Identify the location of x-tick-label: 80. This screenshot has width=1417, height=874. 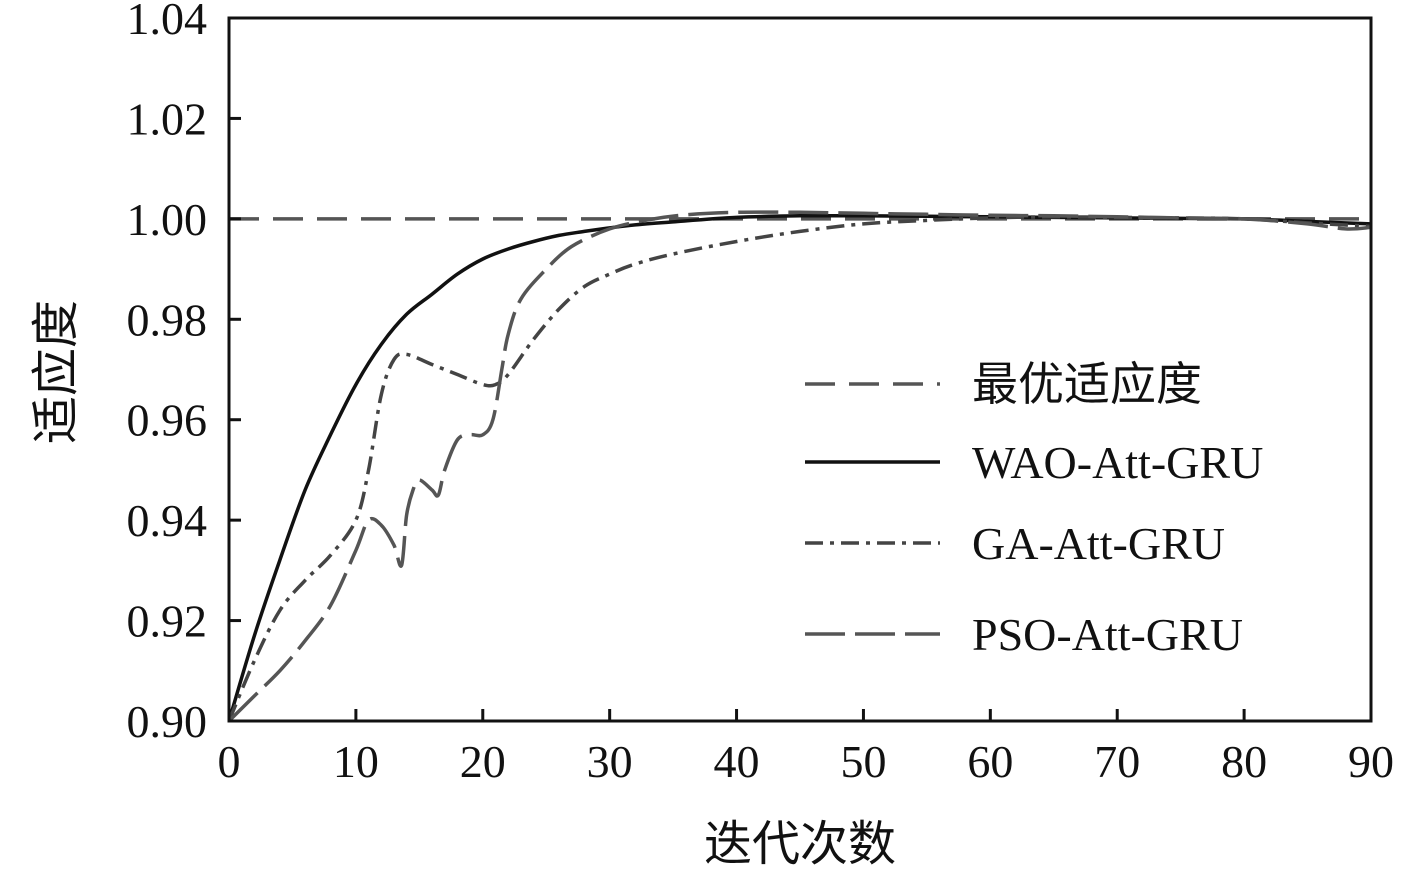
(1244, 761).